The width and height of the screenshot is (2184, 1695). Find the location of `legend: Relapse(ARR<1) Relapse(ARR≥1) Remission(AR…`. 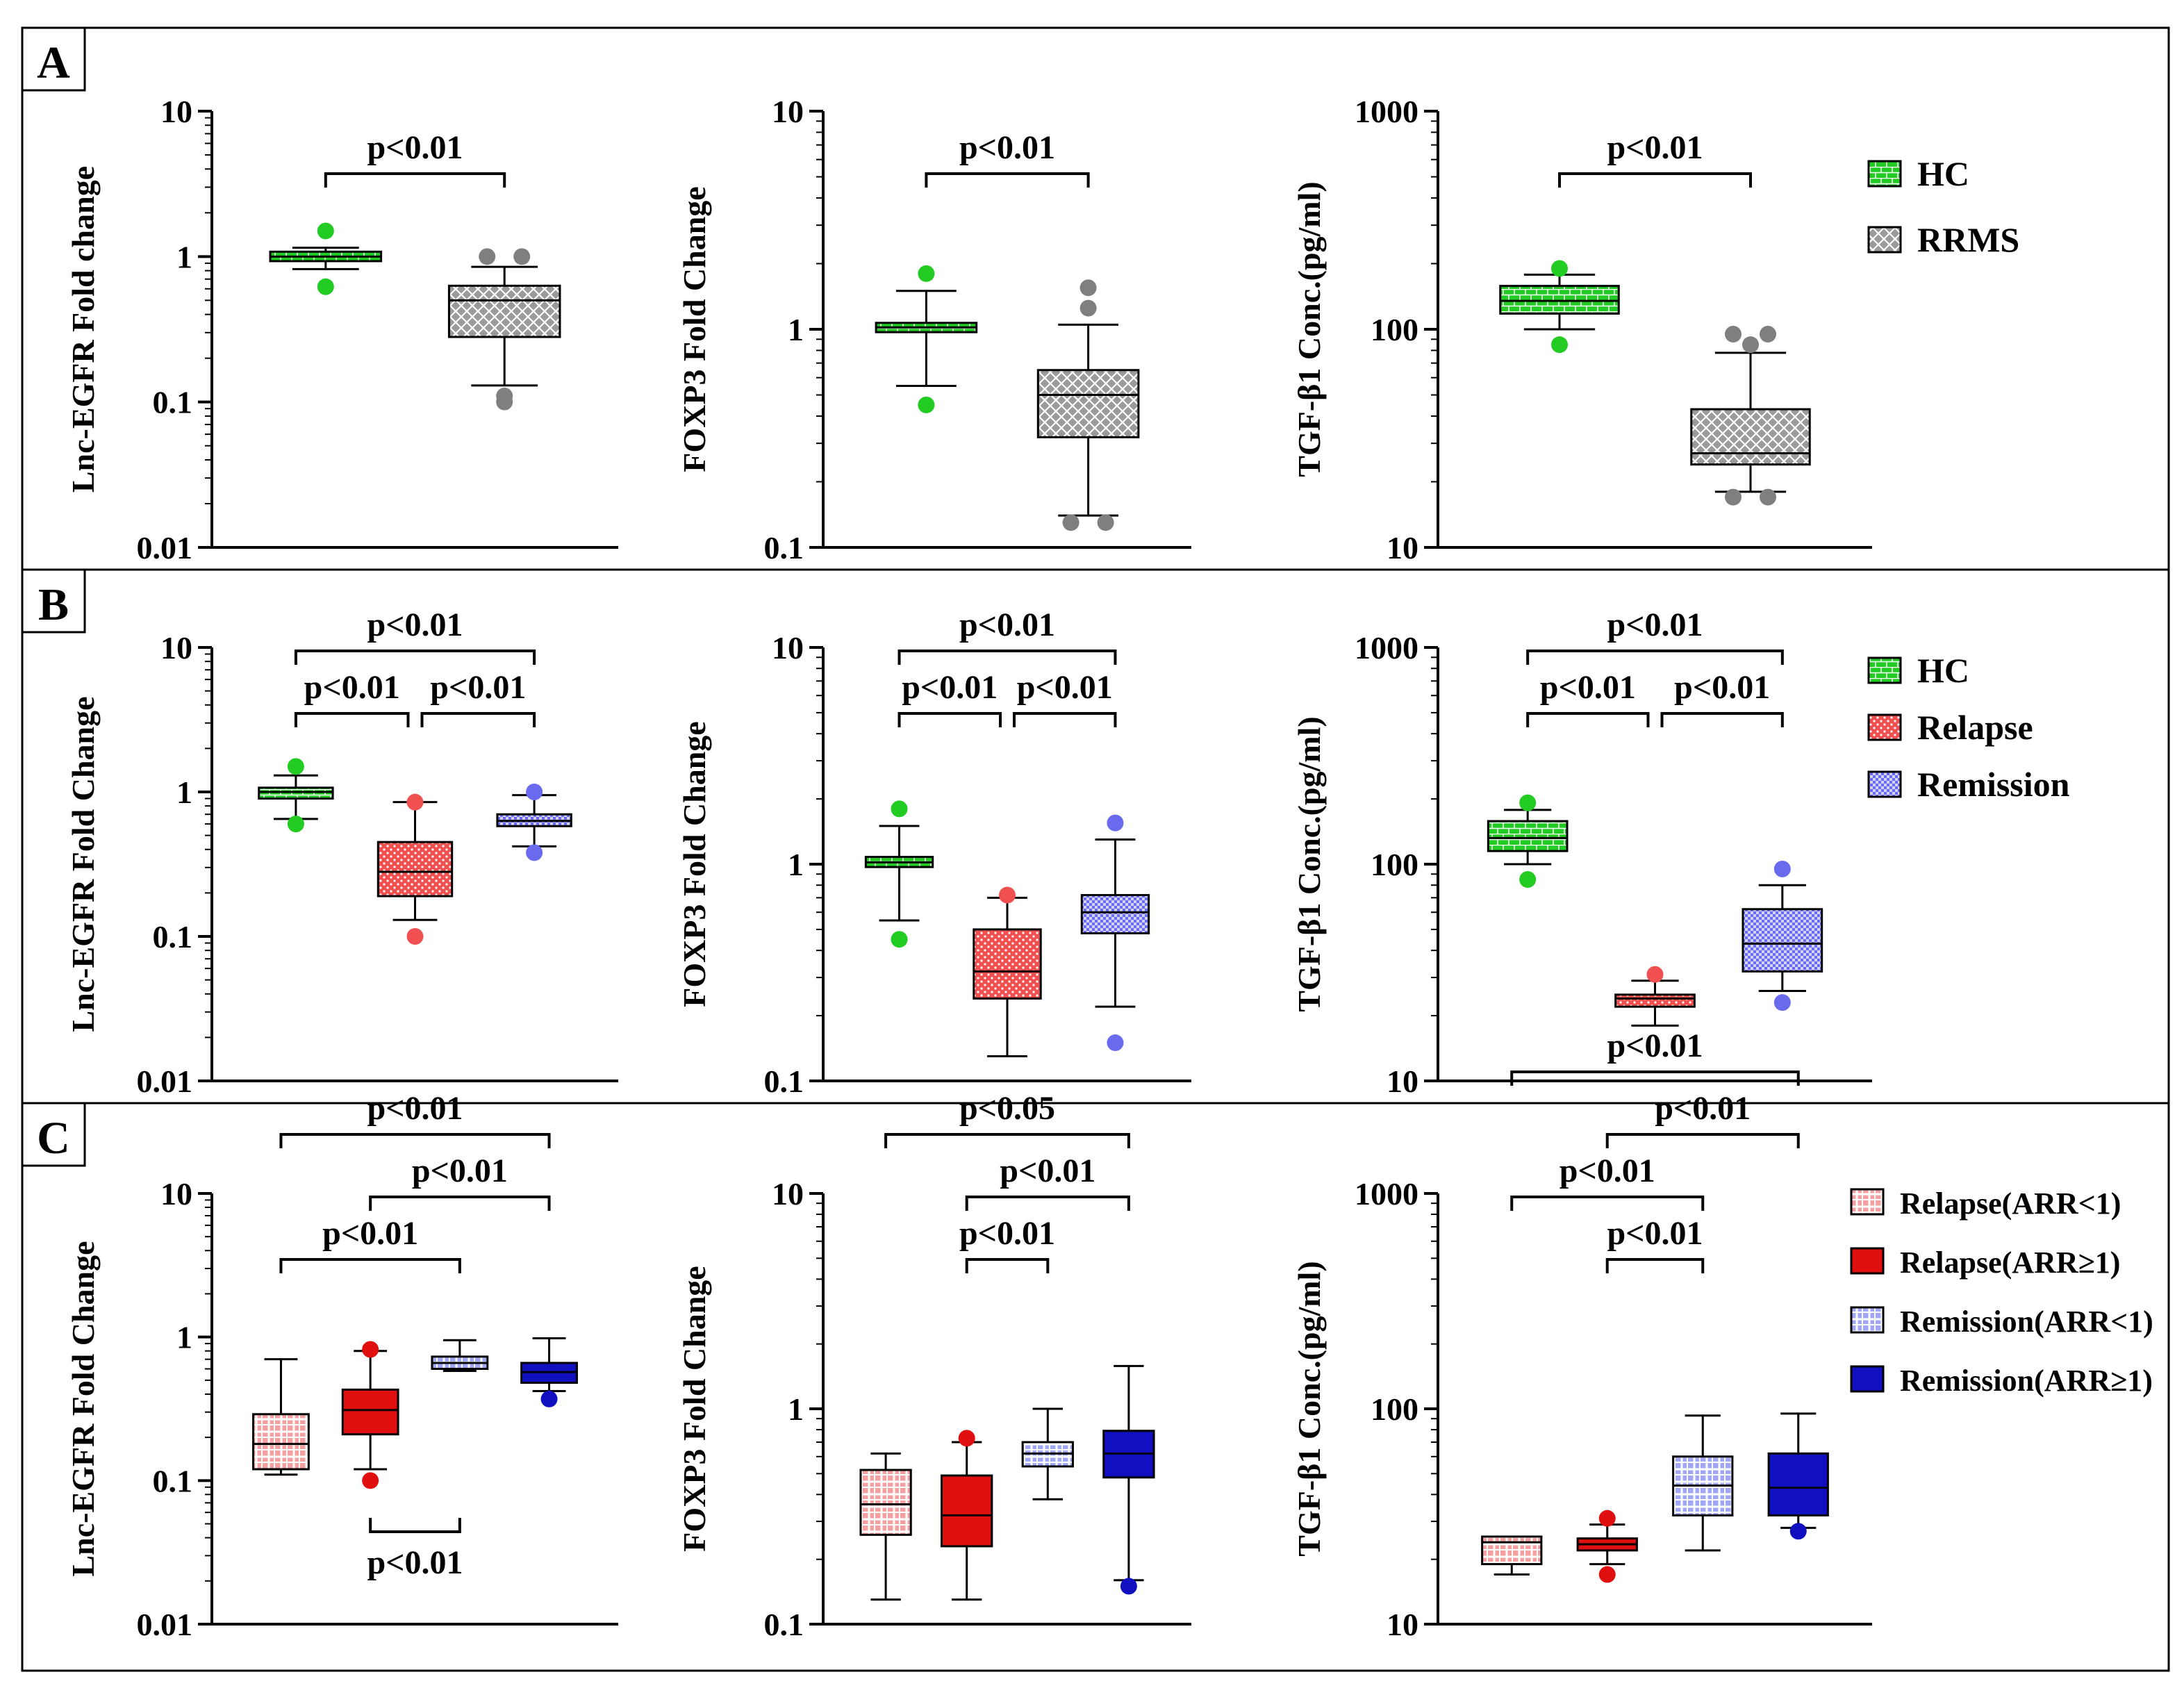

legend: Relapse(ARR<1) Relapse(ARR≥1) Remission(AR… is located at coordinates (2002, 1292).